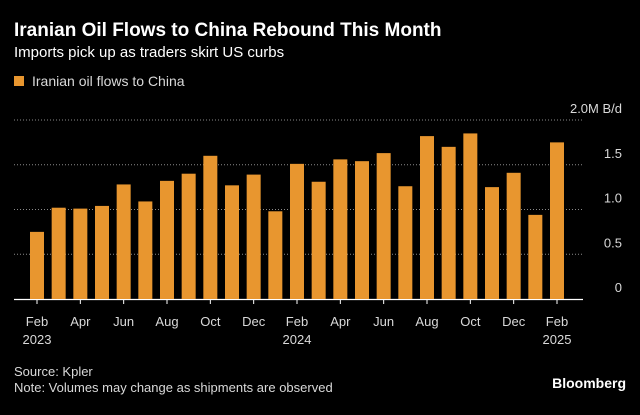 The image size is (640, 415). I want to click on legend: Iranian oil flows to China, so click(99, 81).